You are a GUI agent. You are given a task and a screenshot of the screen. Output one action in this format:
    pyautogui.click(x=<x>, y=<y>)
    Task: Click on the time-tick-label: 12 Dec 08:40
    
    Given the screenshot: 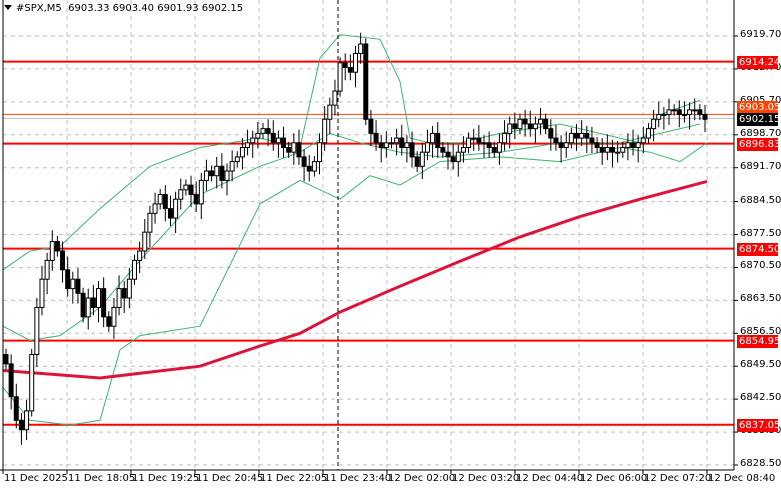 What is the action you would take?
    pyautogui.click(x=742, y=478)
    